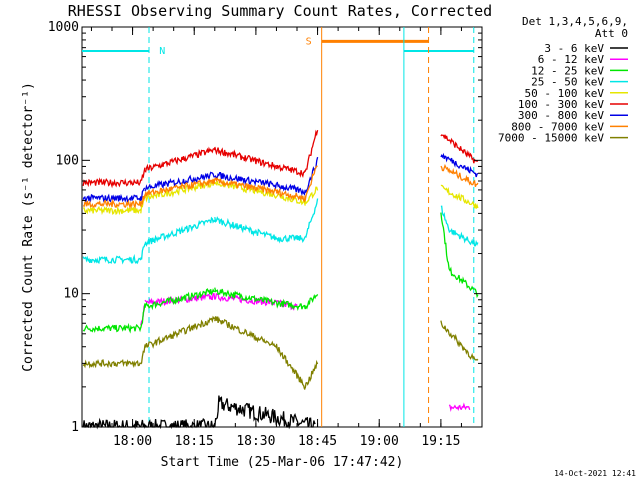 The width and height of the screenshot is (640, 480). What do you see at coordinates (282, 462) in the screenshot?
I see `x-axis-label: Start Time (25-Mar-06 17:47:42)` at bounding box center [282, 462].